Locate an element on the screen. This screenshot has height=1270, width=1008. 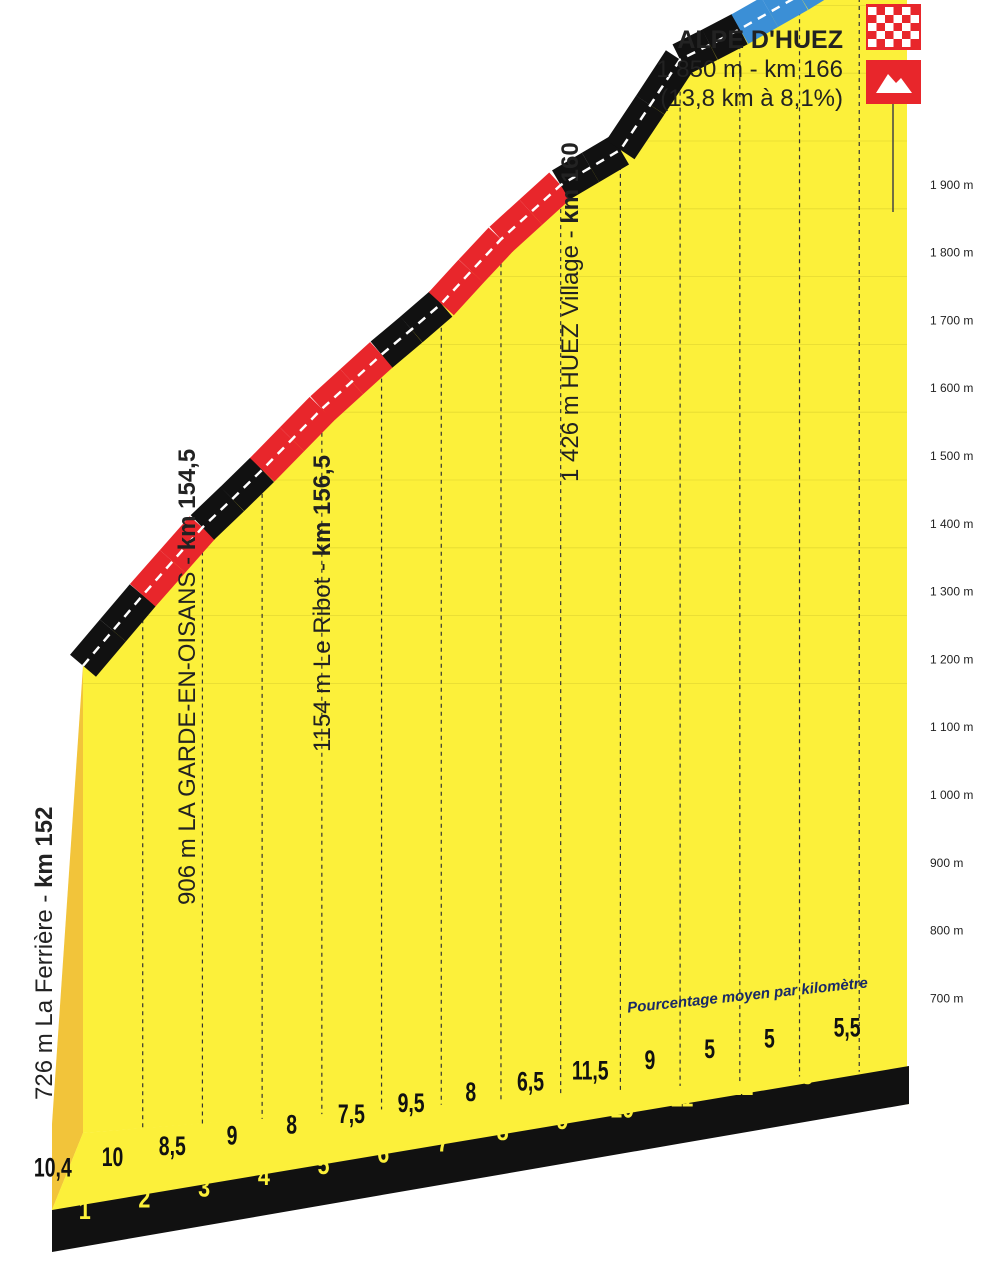
summit-flag is located at coordinates (893, 108).